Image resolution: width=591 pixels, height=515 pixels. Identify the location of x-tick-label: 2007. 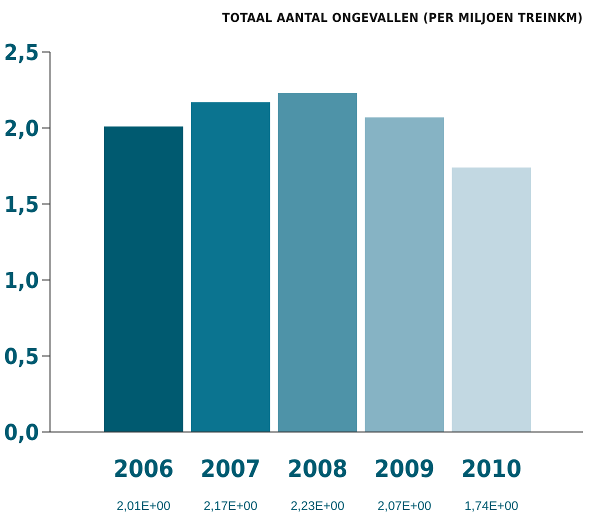
(230, 469).